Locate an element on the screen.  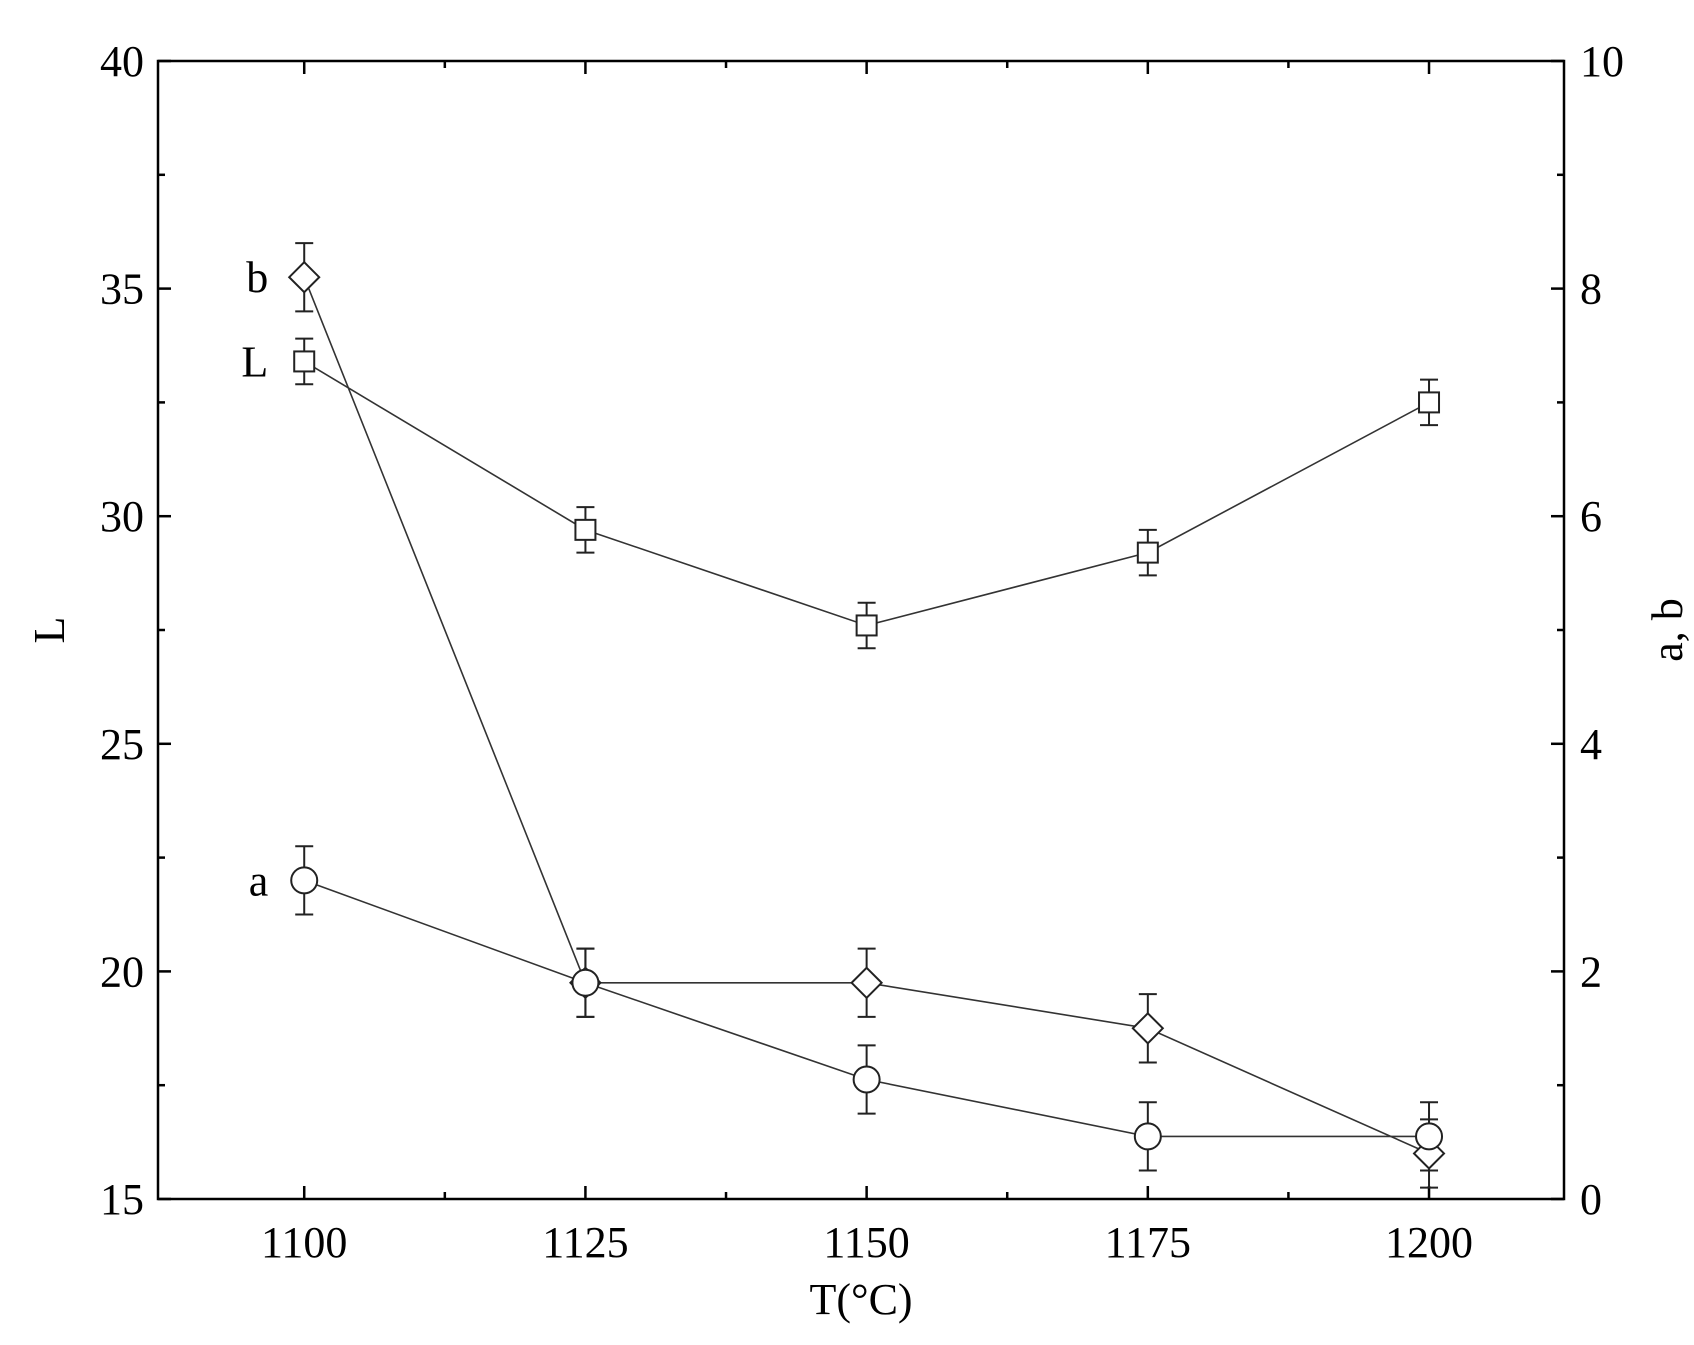
x-tick-label: 1125 is located at coordinates (585, 1242).